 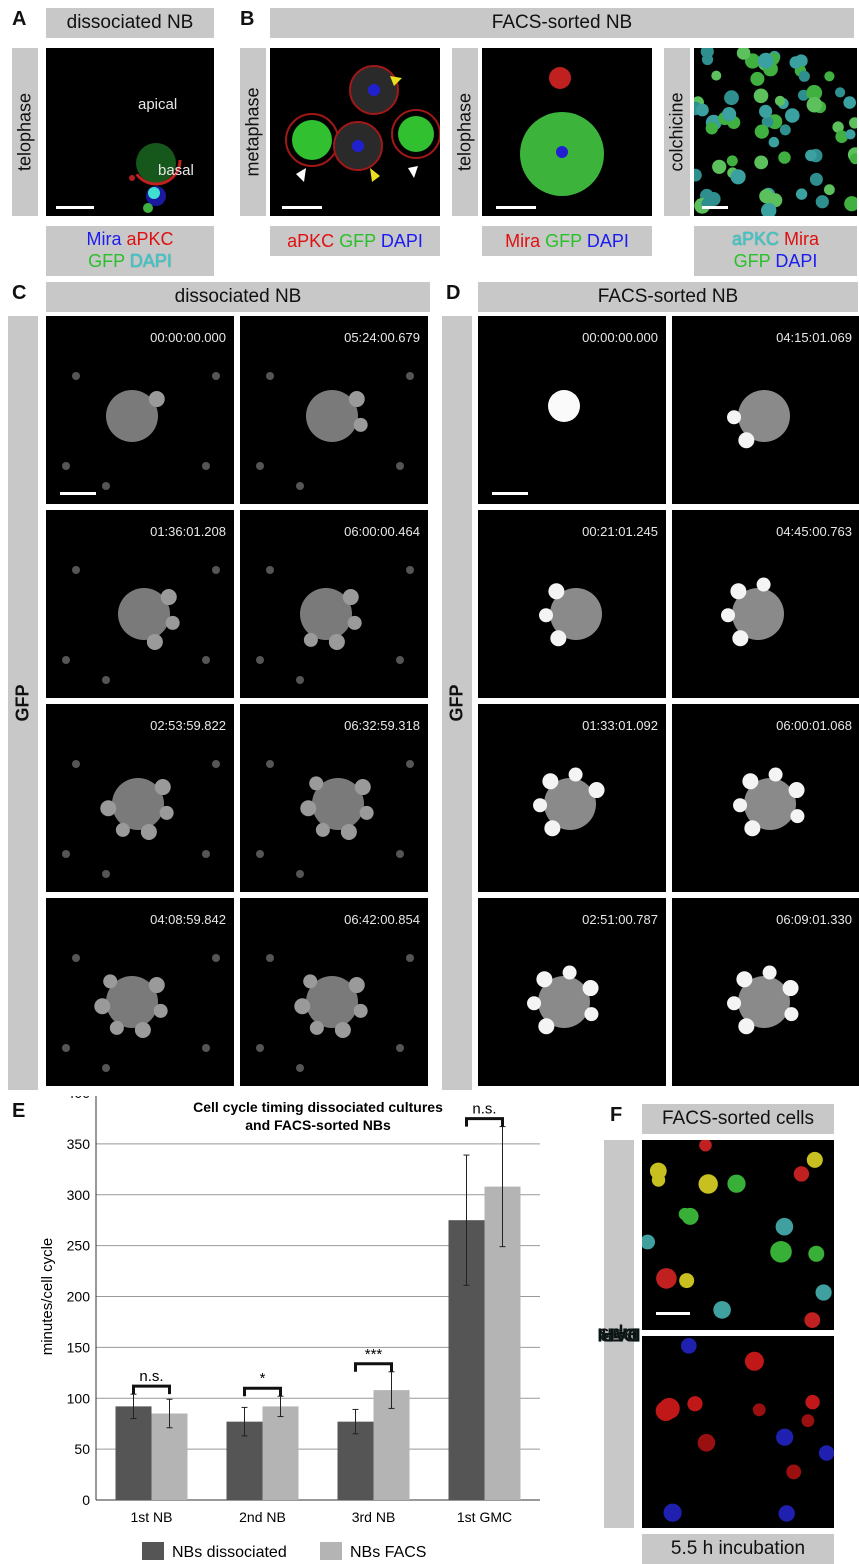 What do you see at coordinates (668, 297) in the screenshot?
I see `panel-d-header: FACS-sorted NB` at bounding box center [668, 297].